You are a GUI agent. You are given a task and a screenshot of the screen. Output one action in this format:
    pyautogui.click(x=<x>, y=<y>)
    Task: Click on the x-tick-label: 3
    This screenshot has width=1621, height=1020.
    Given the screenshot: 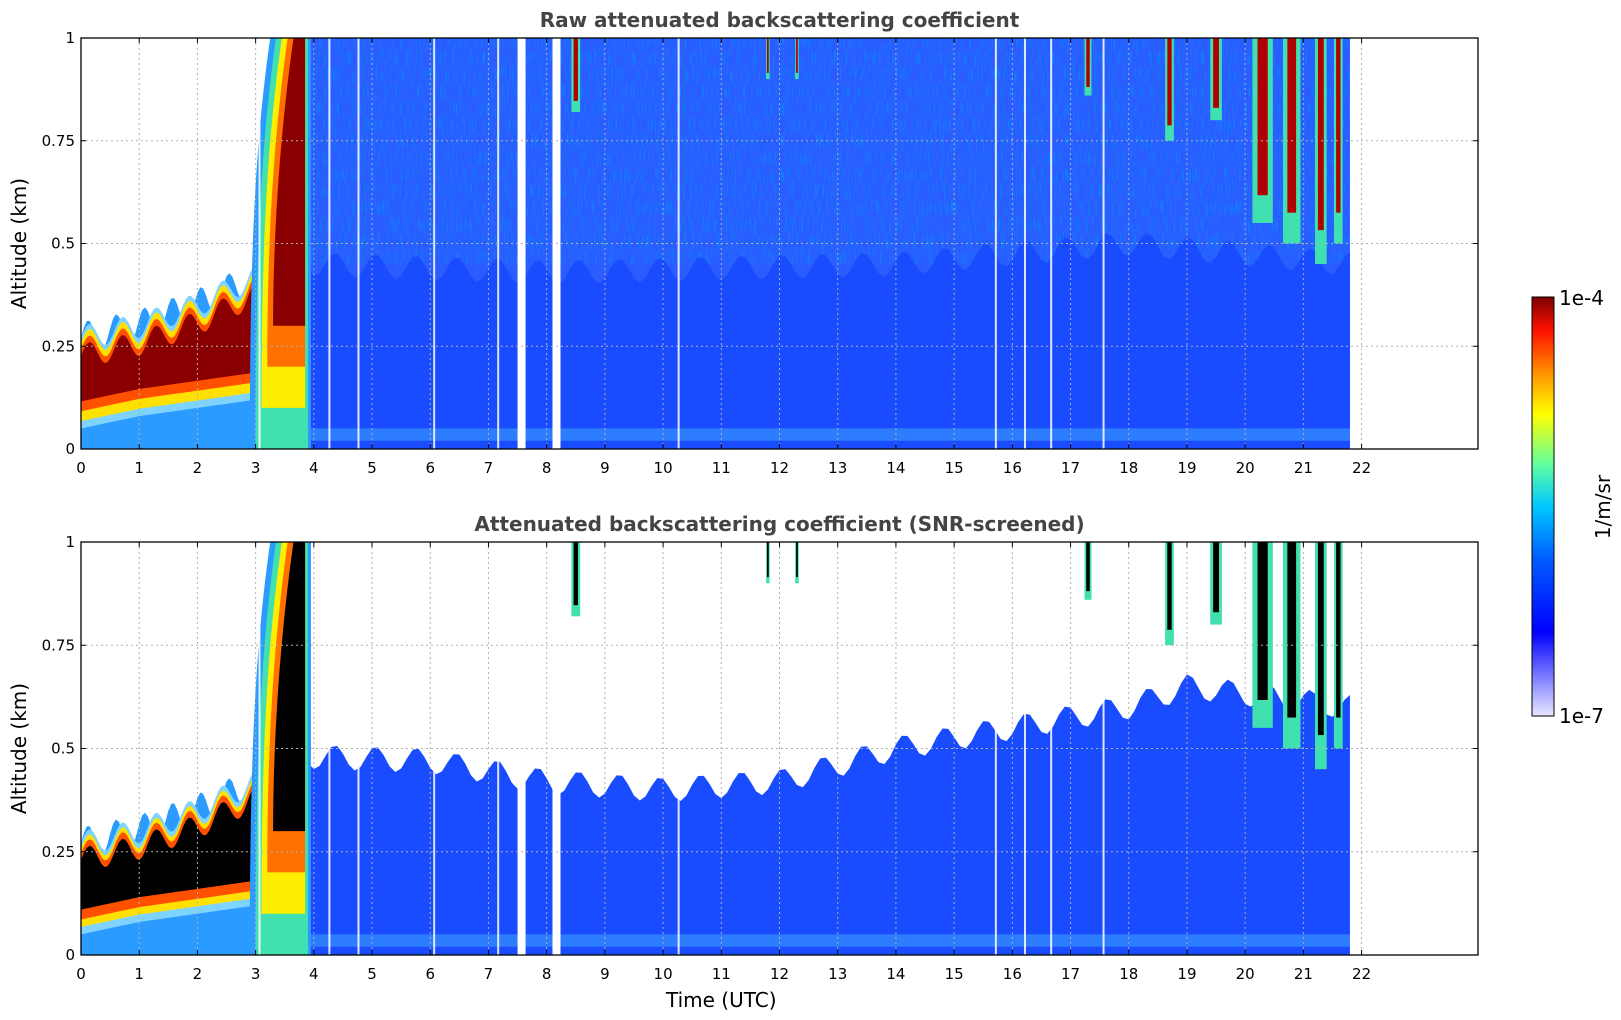 What is the action you would take?
    pyautogui.click(x=256, y=974)
    